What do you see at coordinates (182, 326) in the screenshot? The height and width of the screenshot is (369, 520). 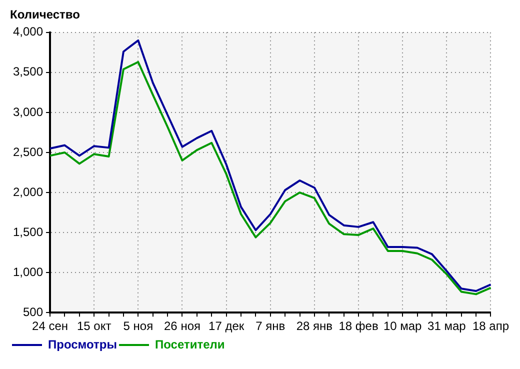 I see `x-tick-label: 26 ноя` at bounding box center [182, 326].